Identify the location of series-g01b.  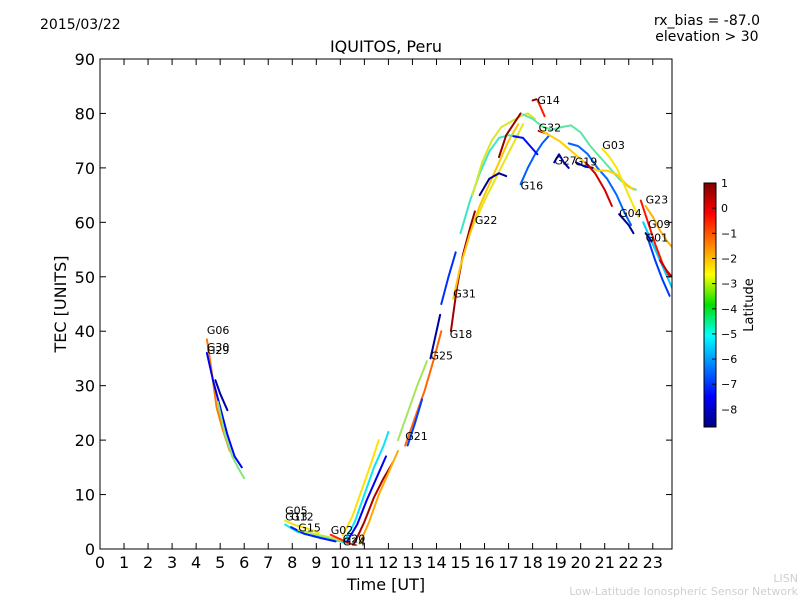
(659, 267).